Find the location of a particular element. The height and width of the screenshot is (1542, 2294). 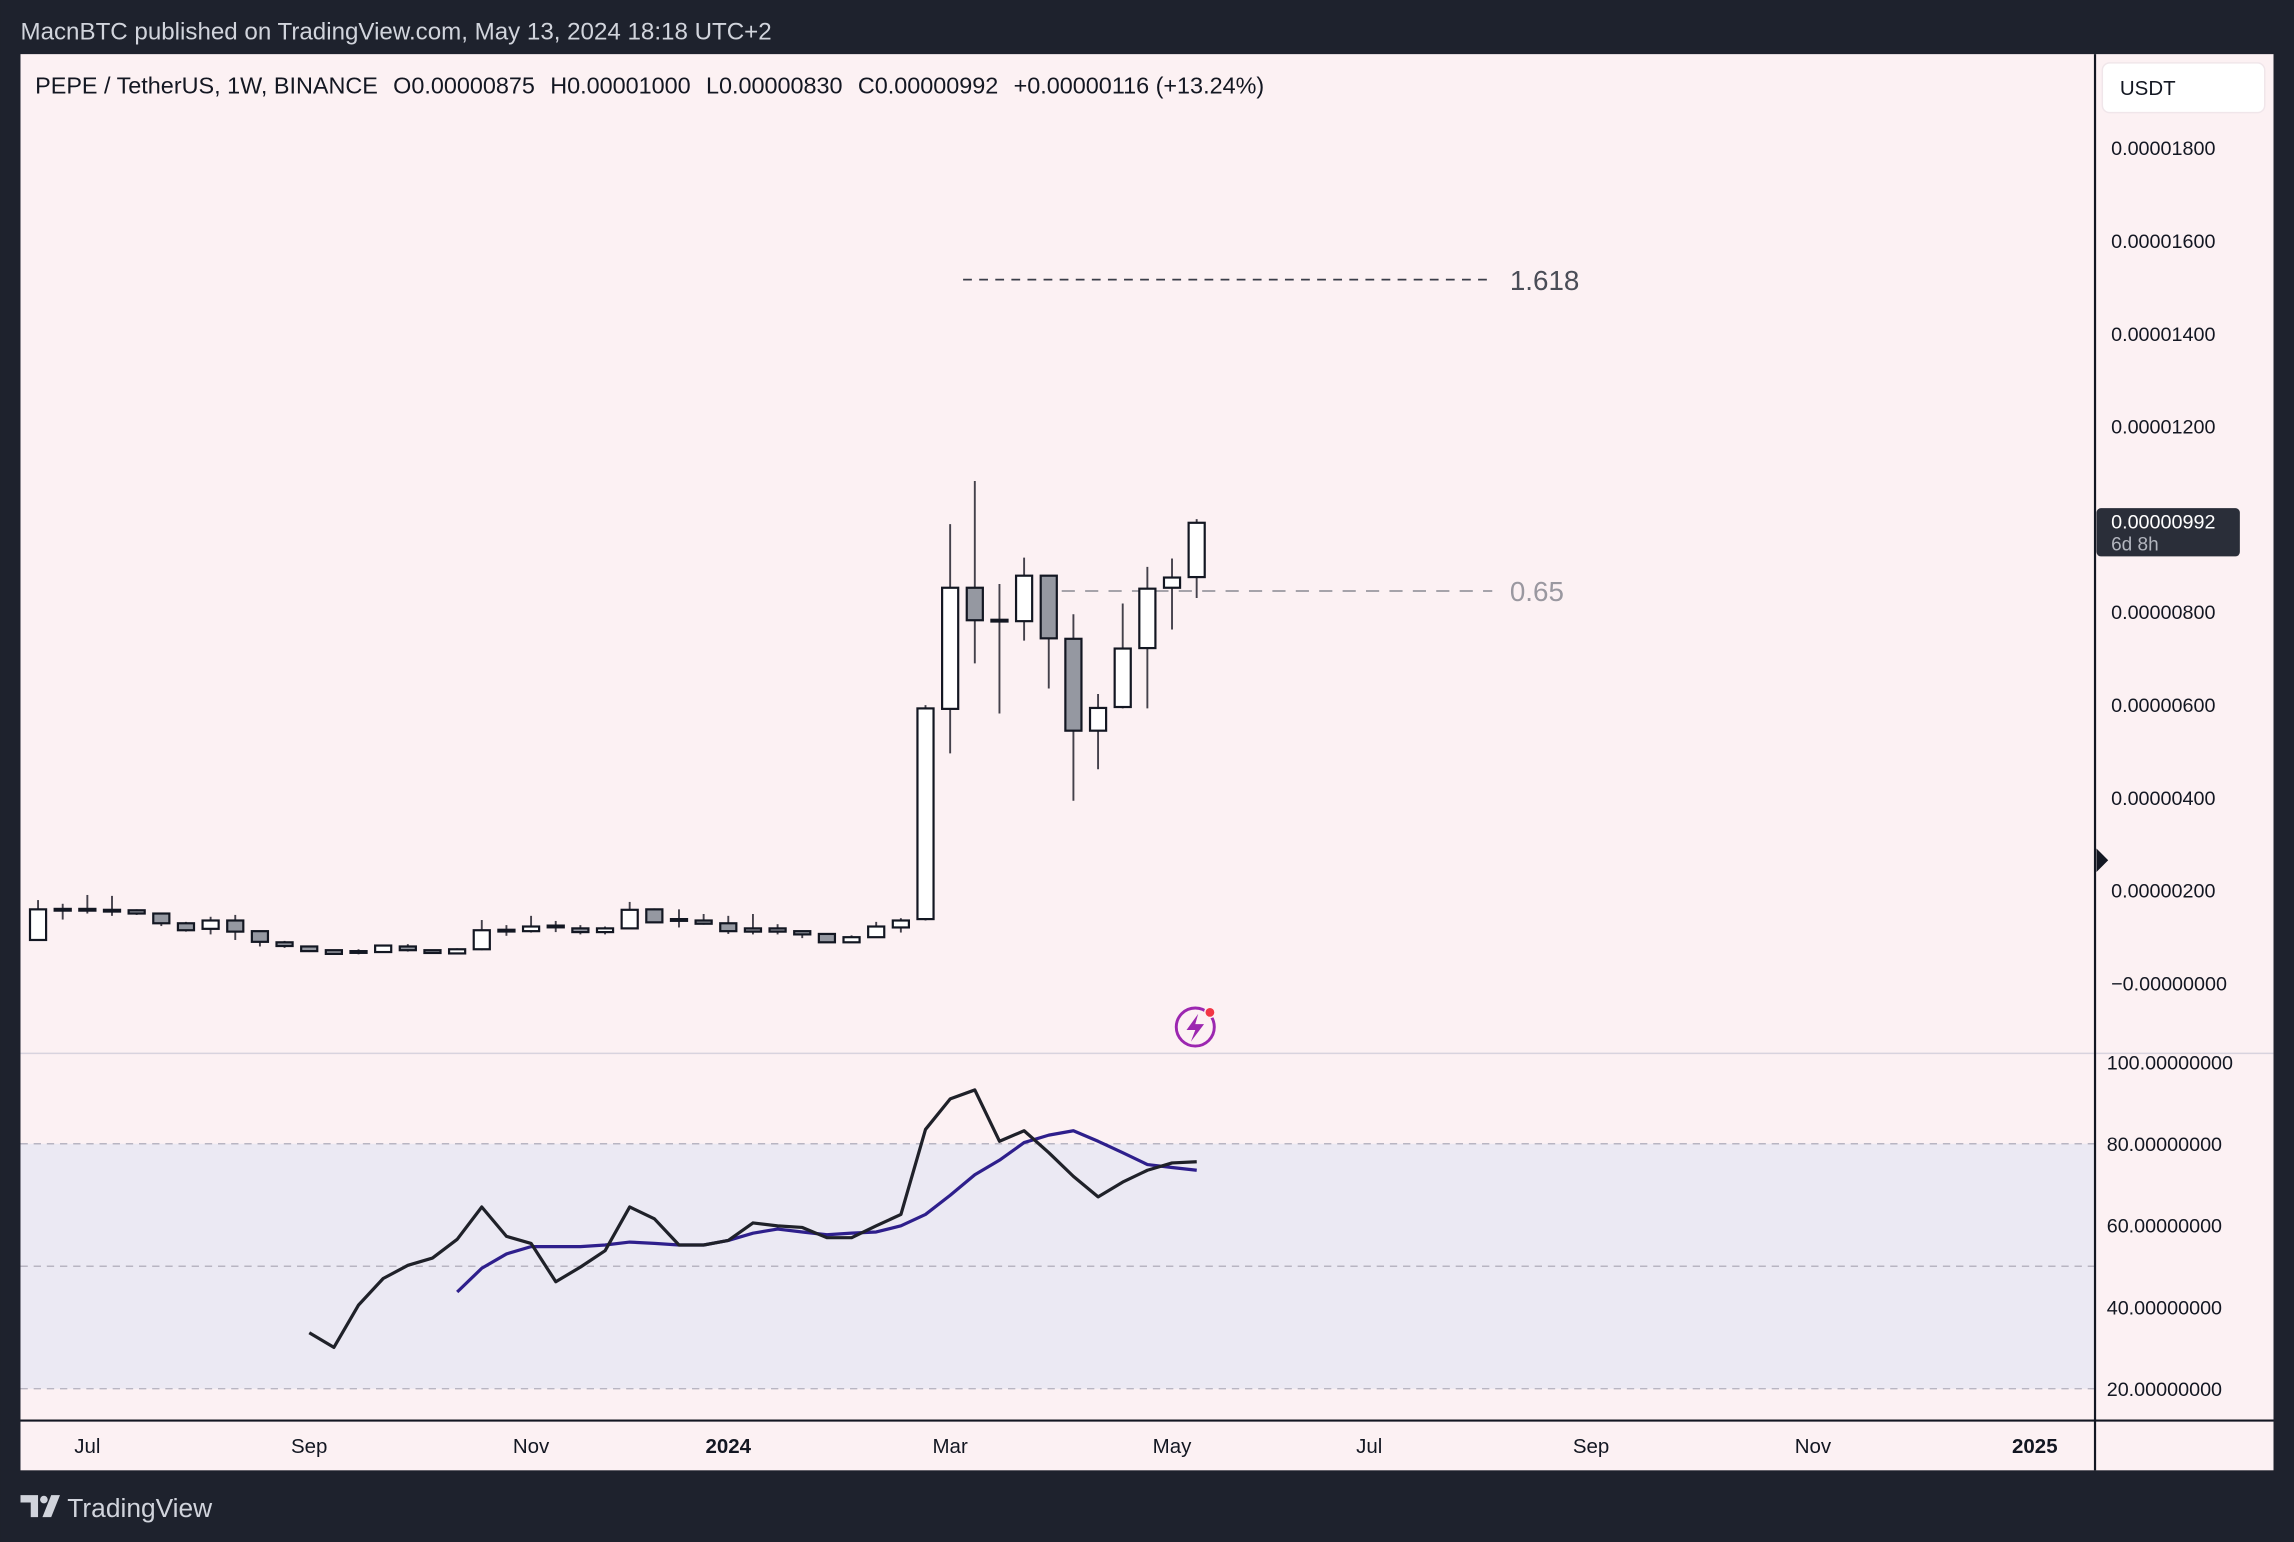

high-value: H0.00001000 is located at coordinates (620, 86).